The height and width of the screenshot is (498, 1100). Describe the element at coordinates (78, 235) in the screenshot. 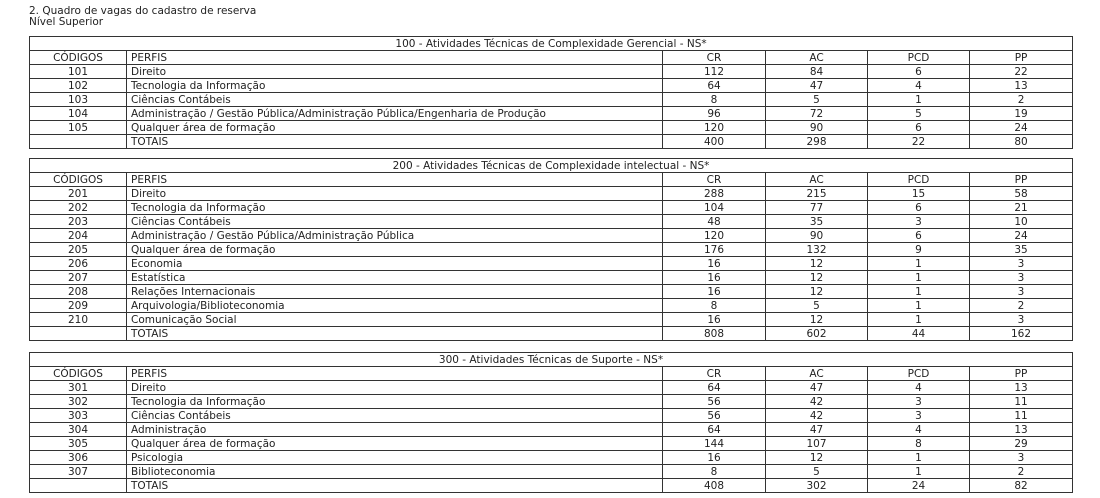

I see `table-cell: 204` at that location.